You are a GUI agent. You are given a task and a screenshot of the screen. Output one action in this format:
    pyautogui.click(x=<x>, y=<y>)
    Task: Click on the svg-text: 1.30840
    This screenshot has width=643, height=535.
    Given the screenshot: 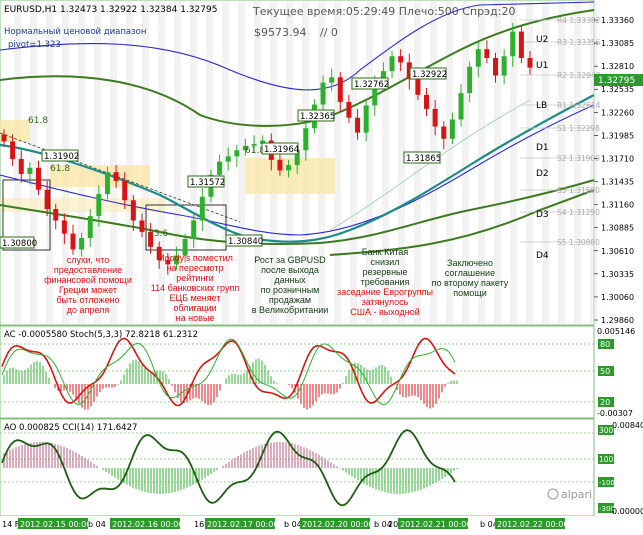 What is the action you would take?
    pyautogui.click(x=245, y=242)
    